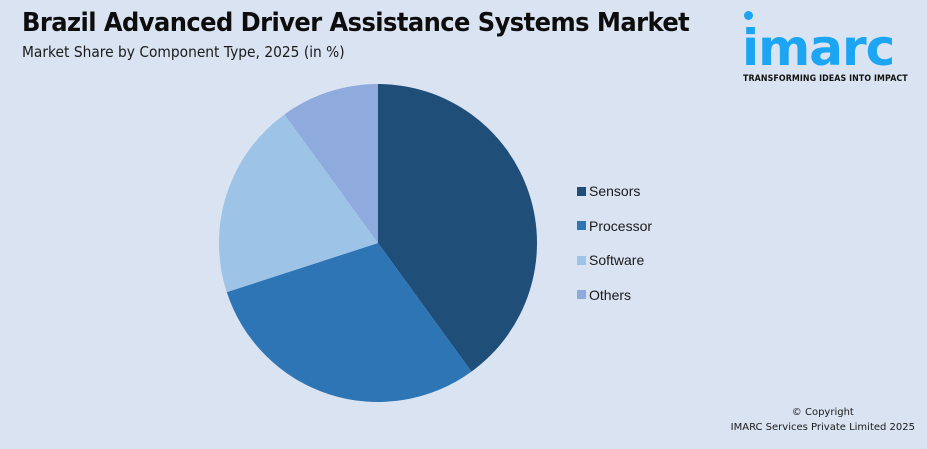  Describe the element at coordinates (818, 48) in the screenshot. I see `logo-wordmark: imarc` at that location.